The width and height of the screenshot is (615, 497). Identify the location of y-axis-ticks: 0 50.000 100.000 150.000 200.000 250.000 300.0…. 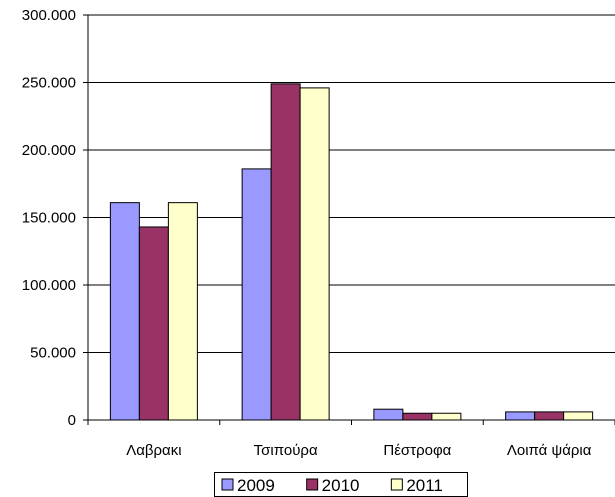
(55, 218).